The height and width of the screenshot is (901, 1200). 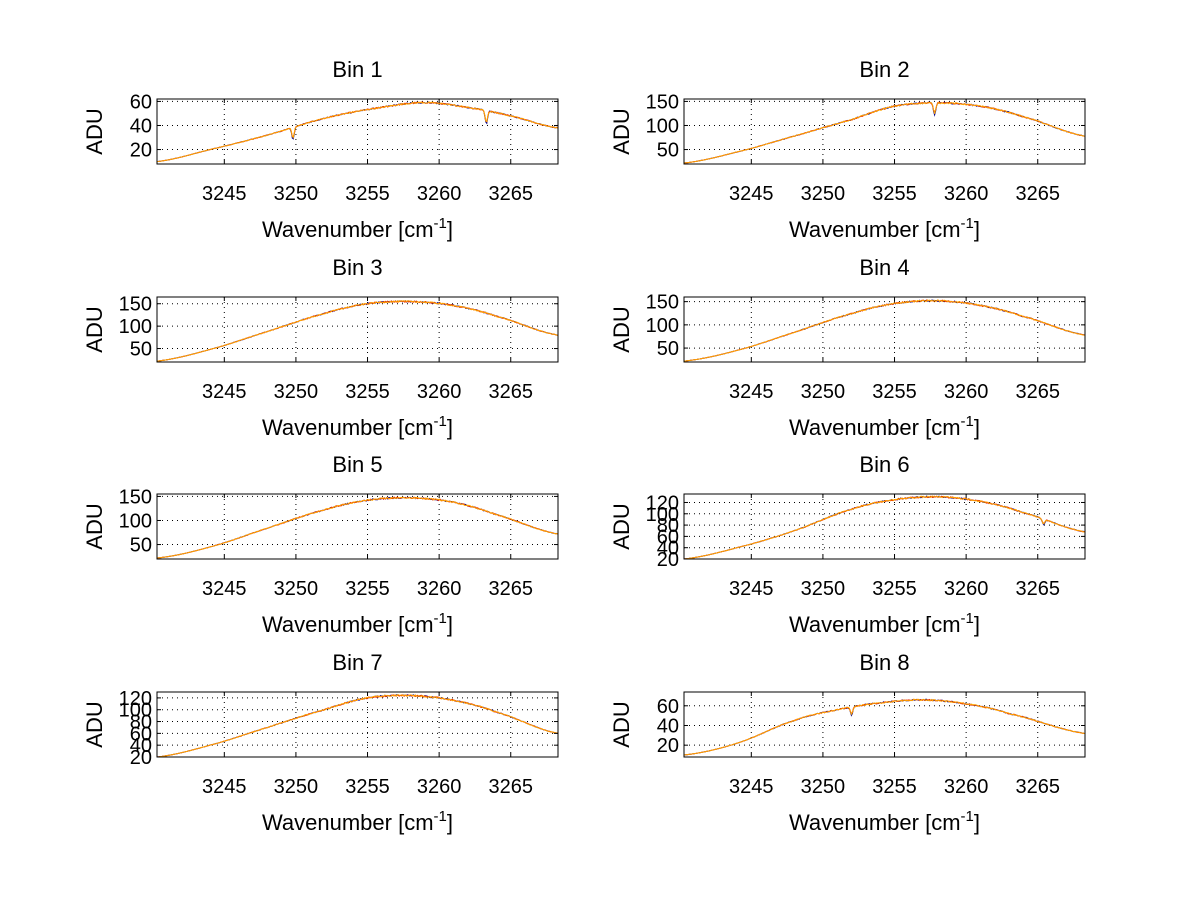 What do you see at coordinates (357, 464) in the screenshot?
I see `subplot-title: Bin 5` at bounding box center [357, 464].